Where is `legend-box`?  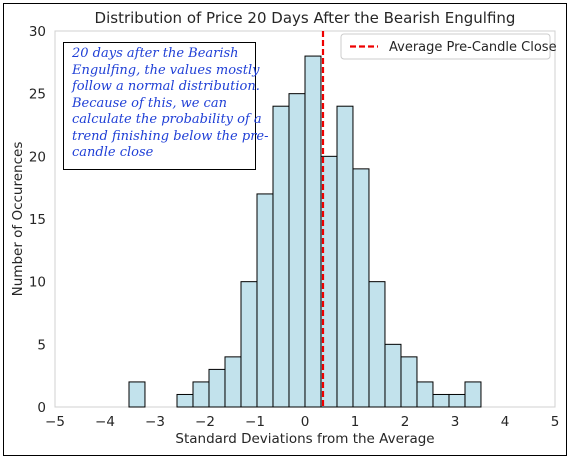
legend-box is located at coordinates (445, 46).